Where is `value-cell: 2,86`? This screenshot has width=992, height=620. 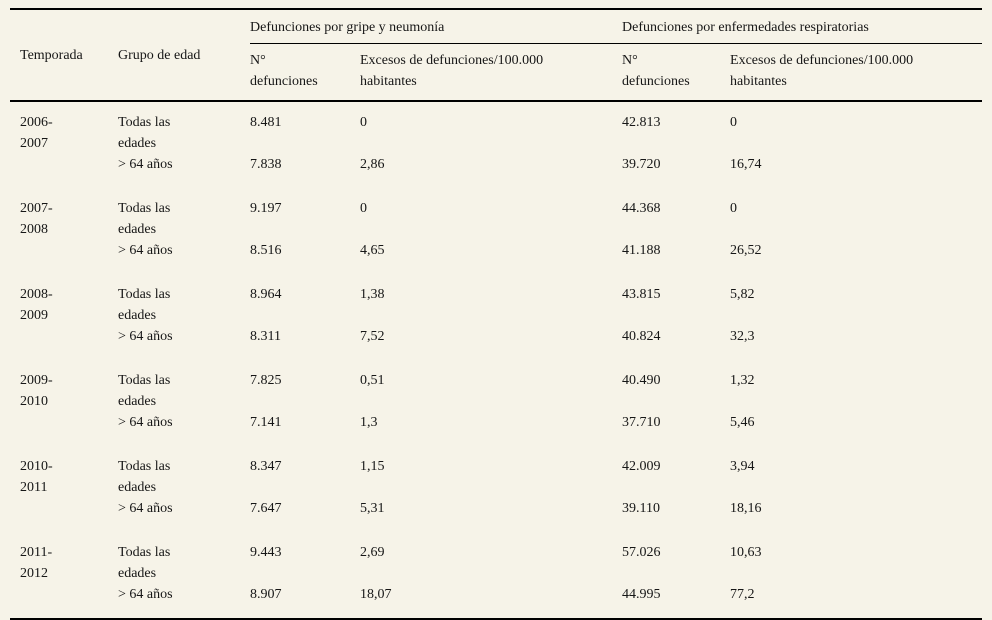
value-cell: 2,86 is located at coordinates (372, 164).